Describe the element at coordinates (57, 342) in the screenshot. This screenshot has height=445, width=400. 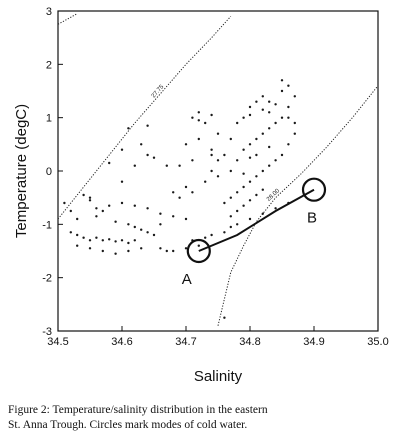
I see `x-tick-label: 34.5` at that location.